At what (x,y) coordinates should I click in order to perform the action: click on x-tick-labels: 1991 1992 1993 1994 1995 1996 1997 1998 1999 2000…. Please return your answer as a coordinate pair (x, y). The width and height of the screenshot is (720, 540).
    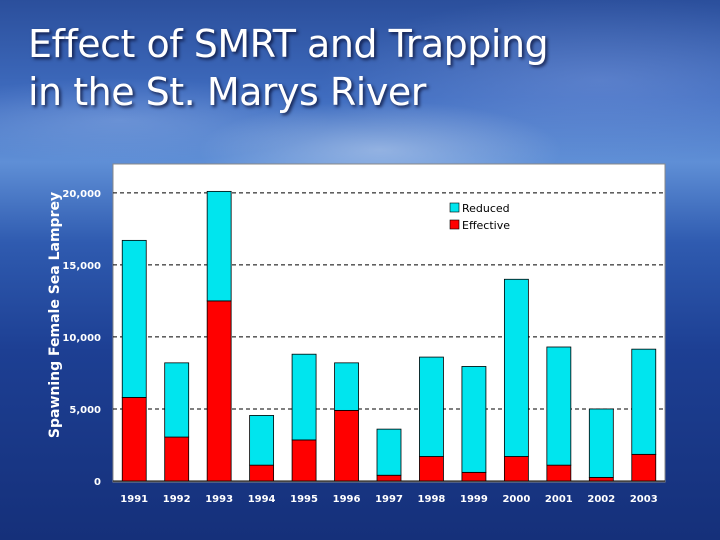
    Looking at the image, I should click on (388, 499).